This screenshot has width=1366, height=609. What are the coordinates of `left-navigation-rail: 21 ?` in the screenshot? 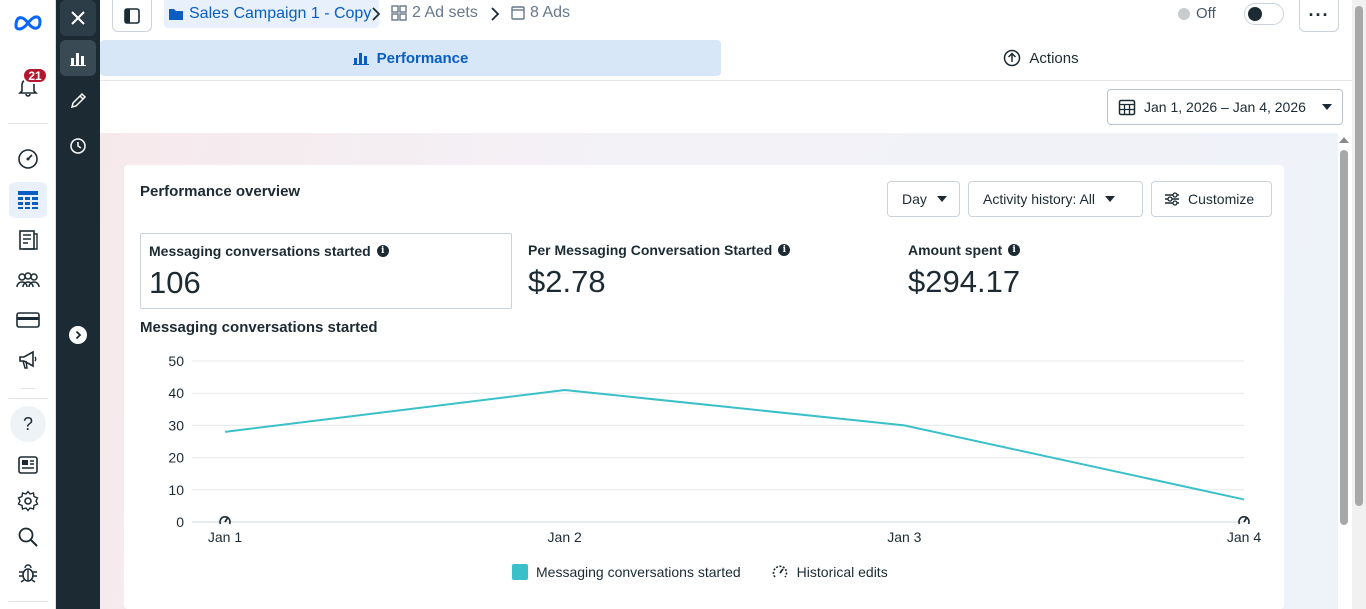 It's located at (28, 304).